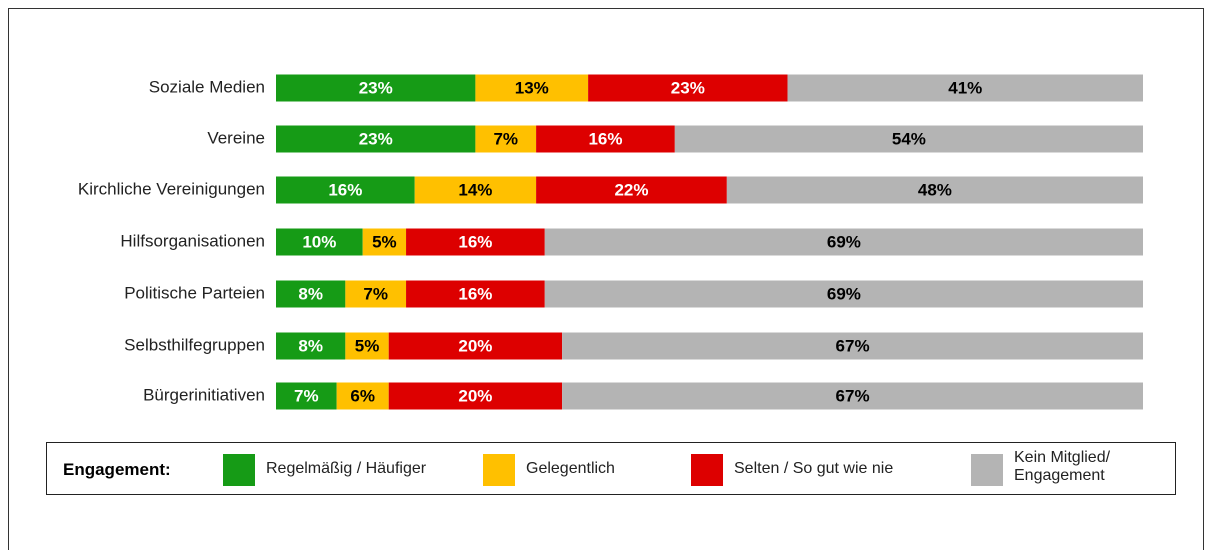 This screenshot has height=552, width=1214. What do you see at coordinates (204, 394) in the screenshot?
I see `category-label: Bürgerinitiativen` at bounding box center [204, 394].